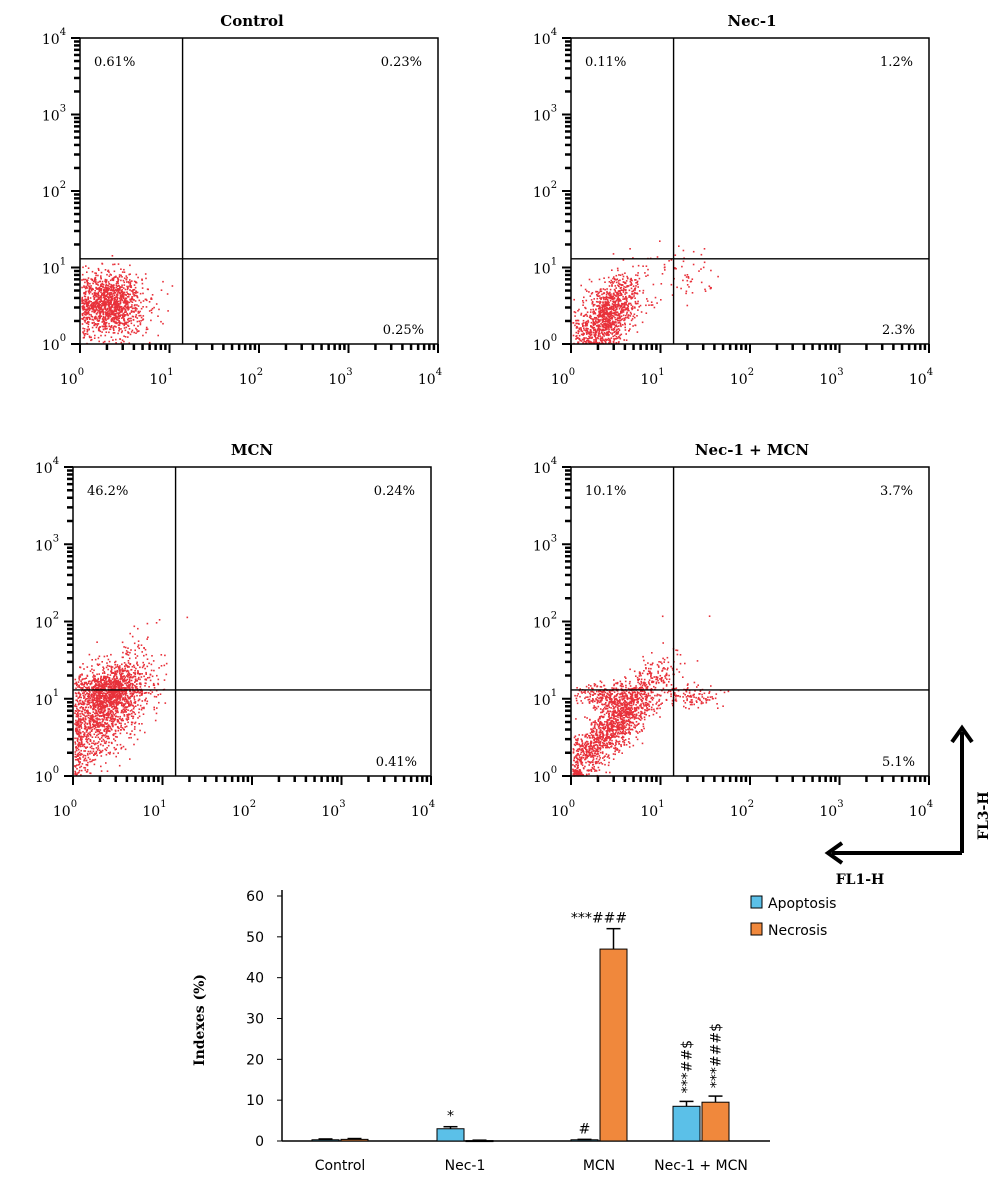 This screenshot has height=1183, width=1000. Describe the element at coordinates (554, 262) in the screenshot. I see `tick-exponent: 1` at that location.